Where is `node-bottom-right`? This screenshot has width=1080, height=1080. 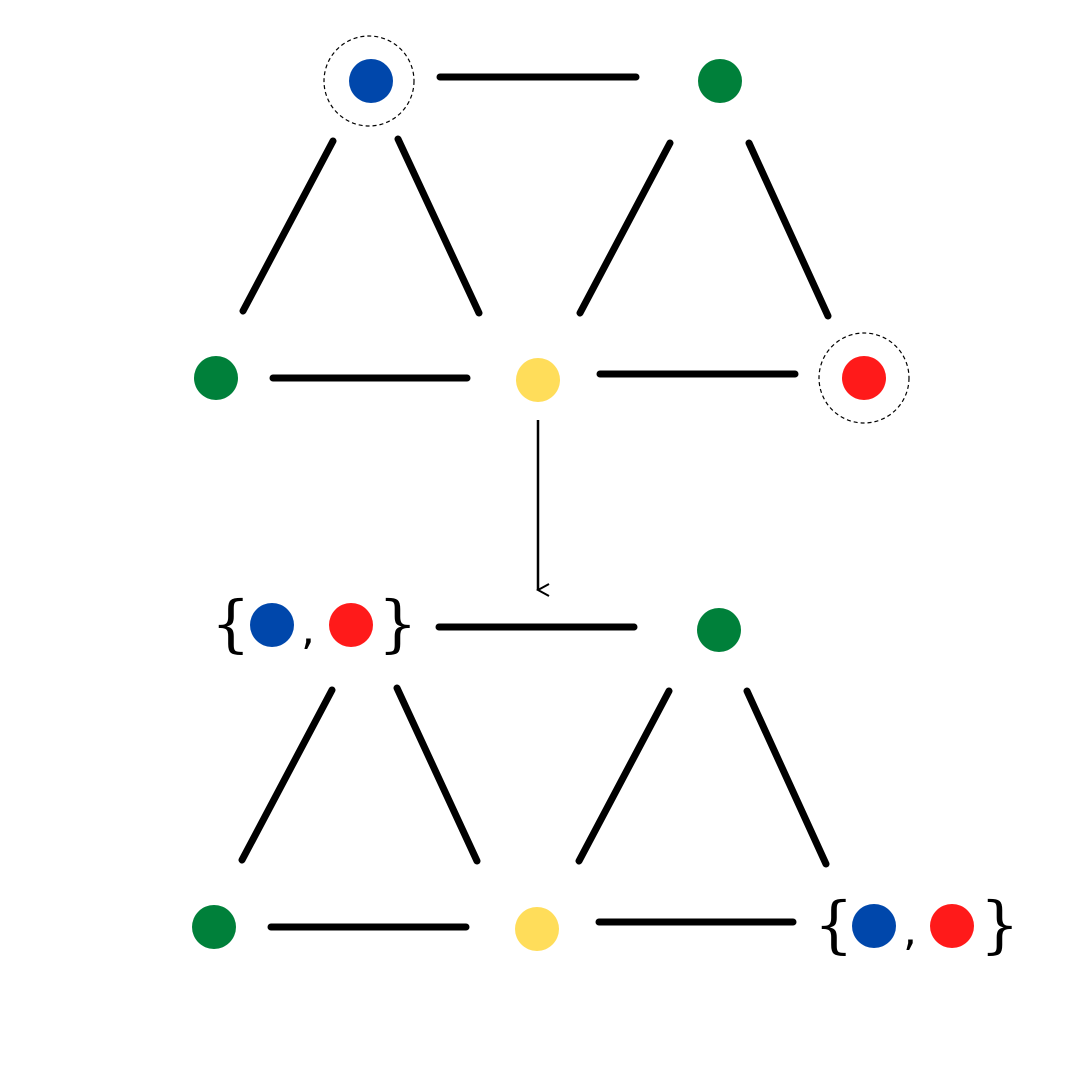 node-bottom-right is located at coordinates (864, 378).